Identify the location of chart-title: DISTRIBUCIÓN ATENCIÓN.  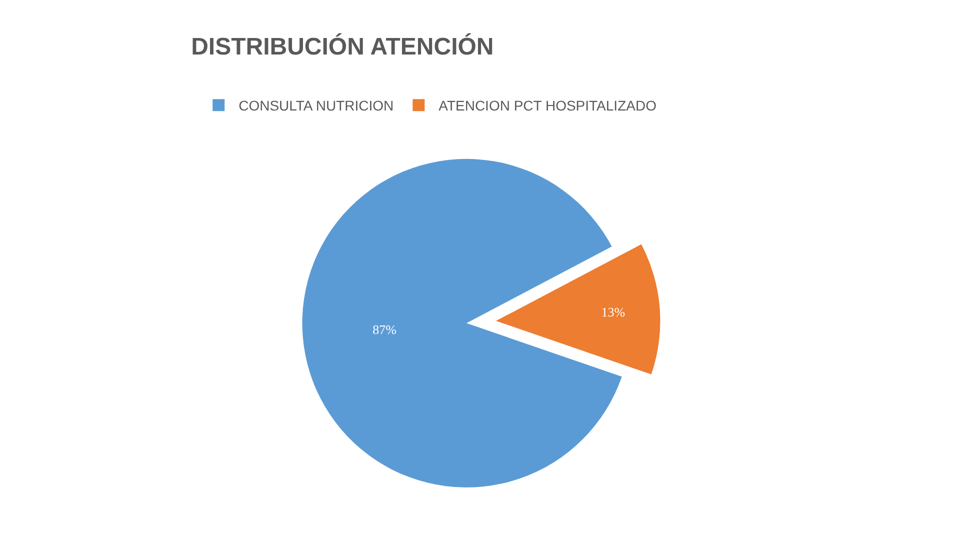
(342, 46).